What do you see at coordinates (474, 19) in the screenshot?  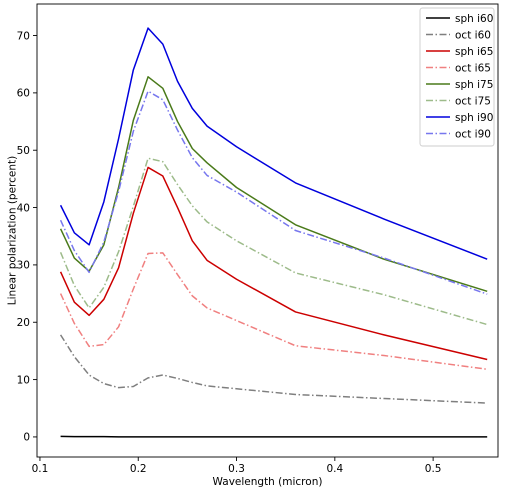 I see `legend-label: sph i60` at bounding box center [474, 19].